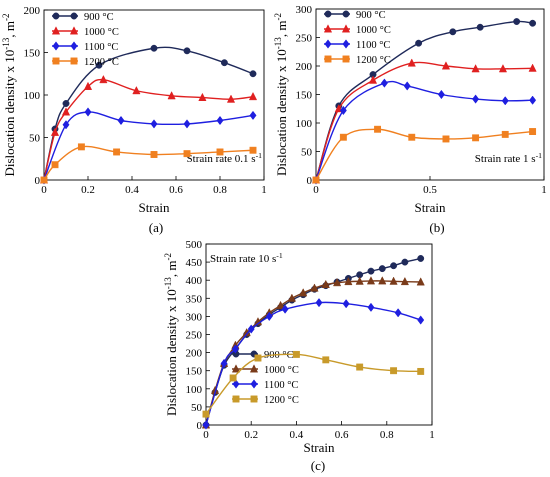 This screenshot has width=550, height=477. I want to click on x-tick-label: 0.8, so click(387, 435).